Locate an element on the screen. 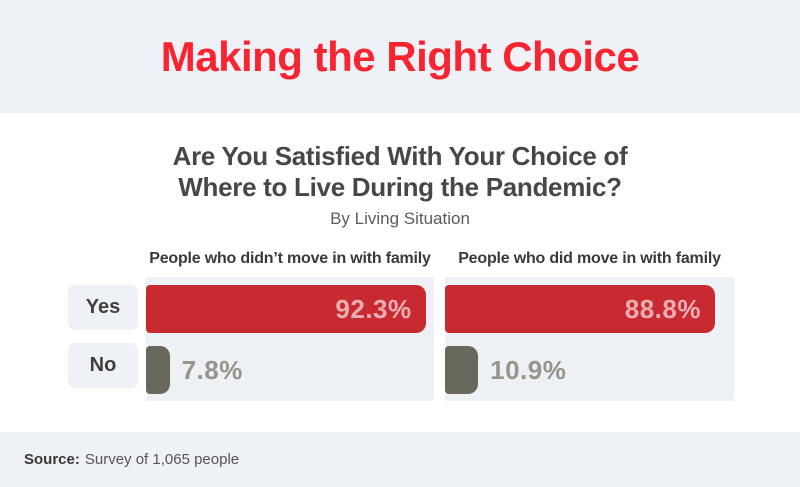 The height and width of the screenshot is (487, 800). row-label-yes: Yes is located at coordinates (103, 307).